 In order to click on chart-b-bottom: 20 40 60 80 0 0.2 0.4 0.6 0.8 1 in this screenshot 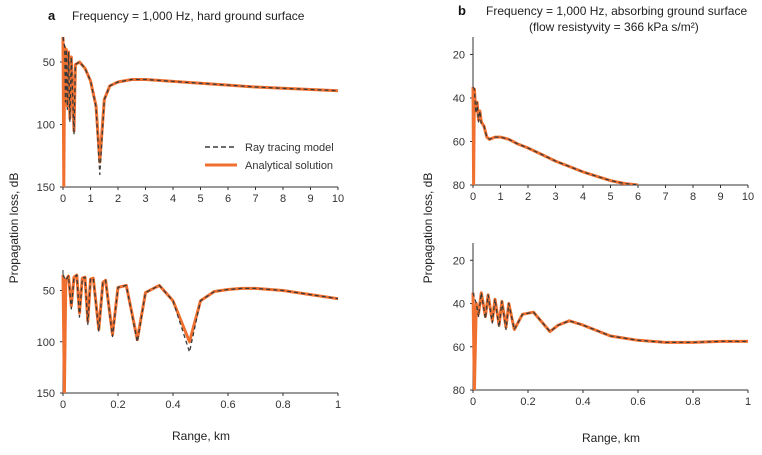, I will do `click(602, 325)`.